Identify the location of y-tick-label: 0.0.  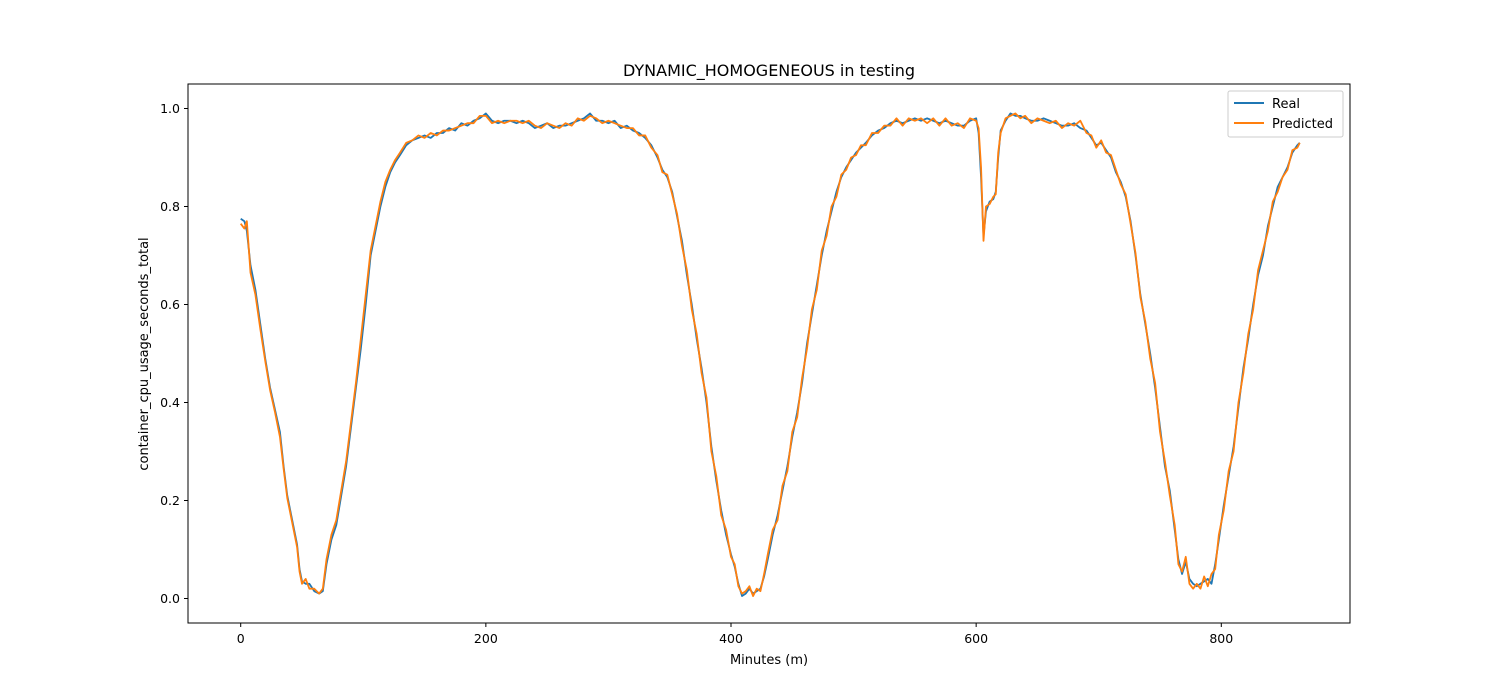
(170, 598).